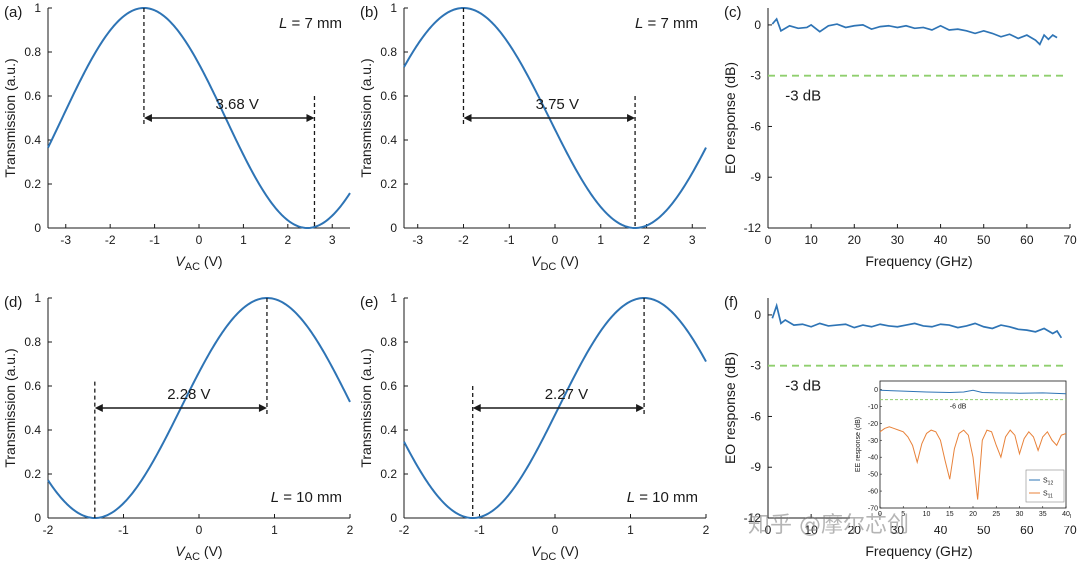  What do you see at coordinates (950, 514) in the screenshot?
I see `inset-x-tick-label: 15` at bounding box center [950, 514].